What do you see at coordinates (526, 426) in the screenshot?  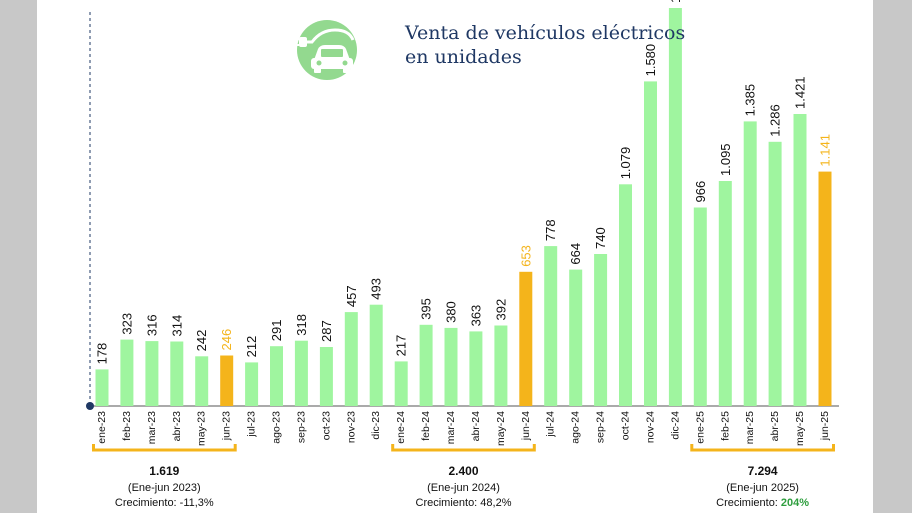 I see `tick-label-jun-24: jun-24` at bounding box center [526, 426].